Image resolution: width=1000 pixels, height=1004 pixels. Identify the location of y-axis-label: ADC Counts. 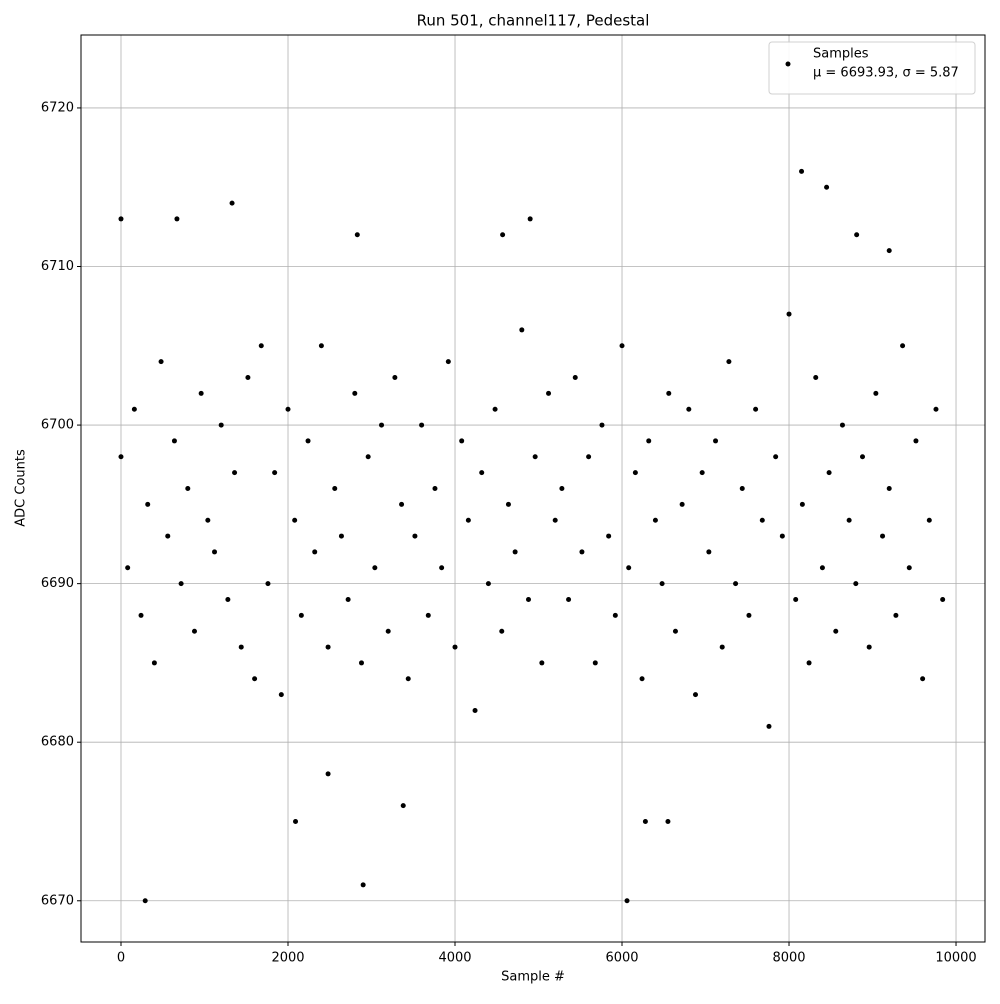
(21, 488).